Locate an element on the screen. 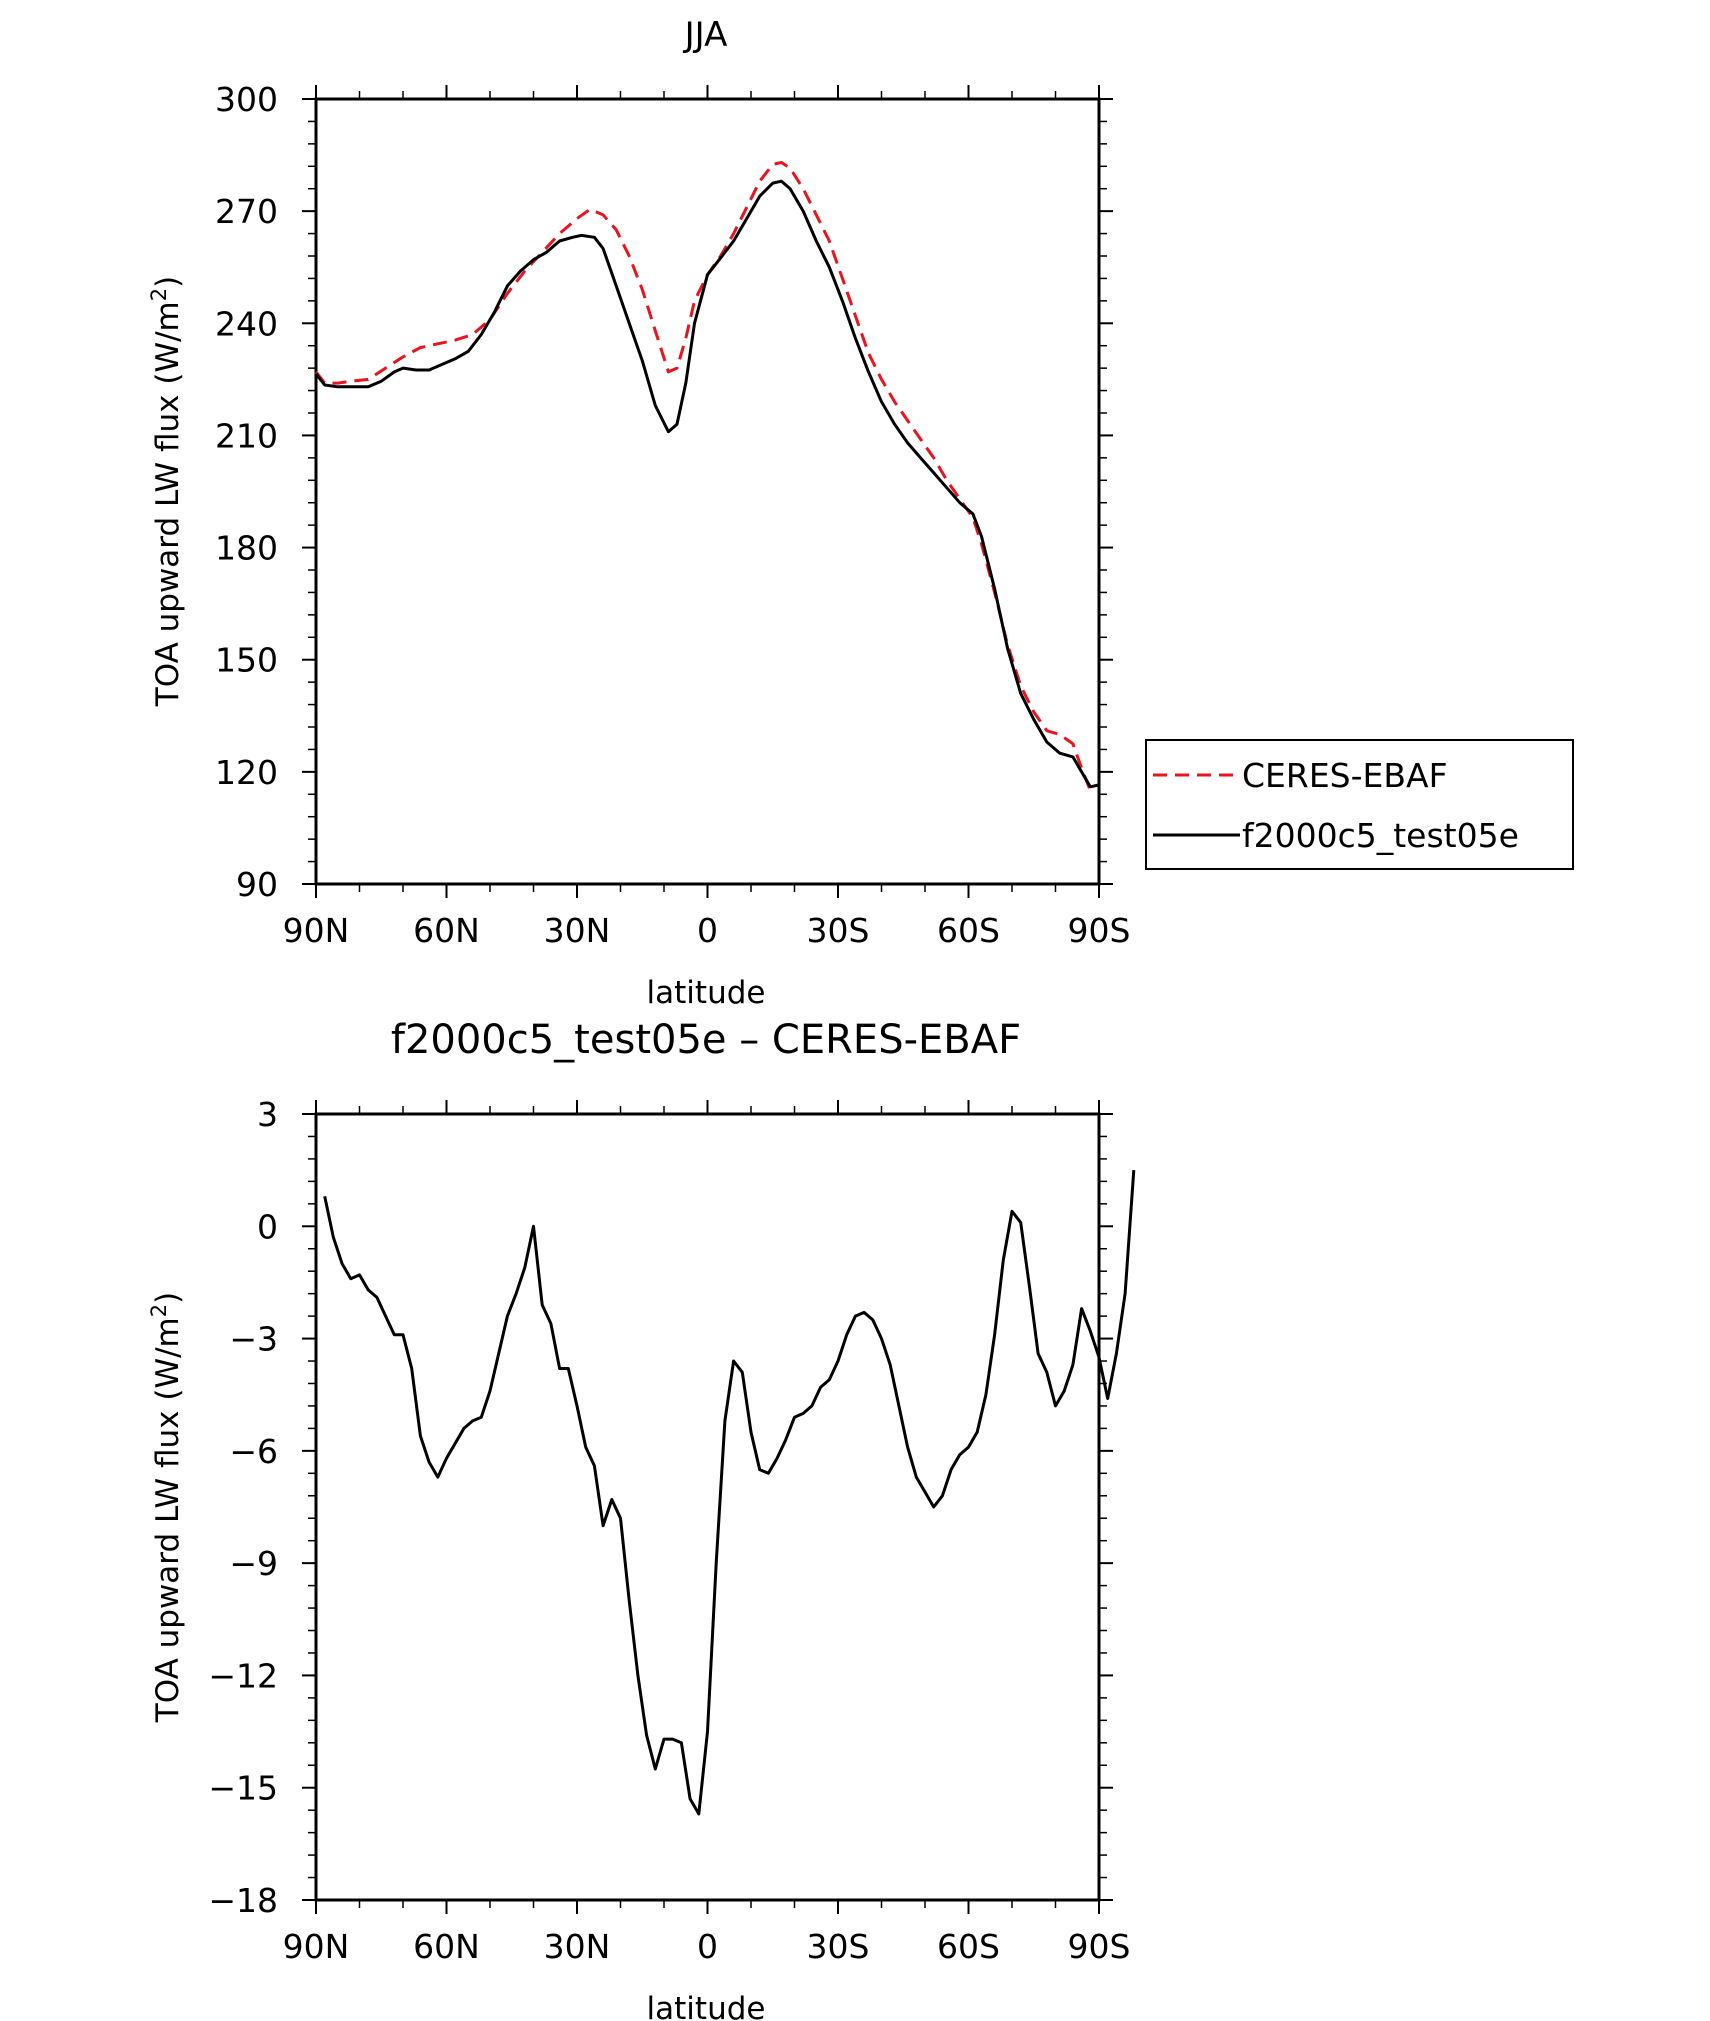  legend-box is located at coordinates (1359, 804).